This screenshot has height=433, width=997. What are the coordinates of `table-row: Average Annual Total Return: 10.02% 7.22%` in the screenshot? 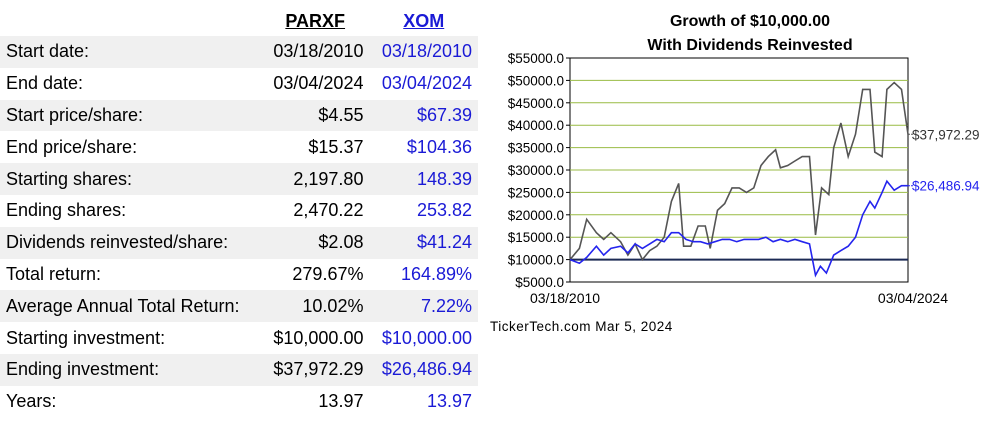 It's located at (239, 306).